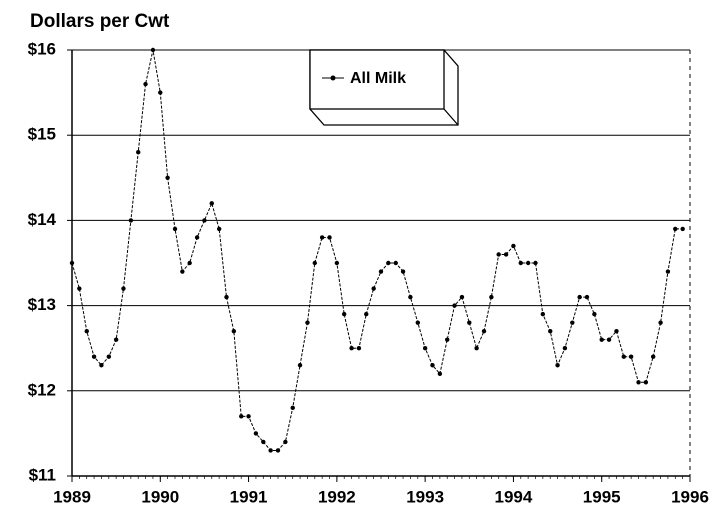 Image resolution: width=722 pixels, height=515 pixels. What do you see at coordinates (42, 389) in the screenshot?
I see `y-tick-label: $12` at bounding box center [42, 389].